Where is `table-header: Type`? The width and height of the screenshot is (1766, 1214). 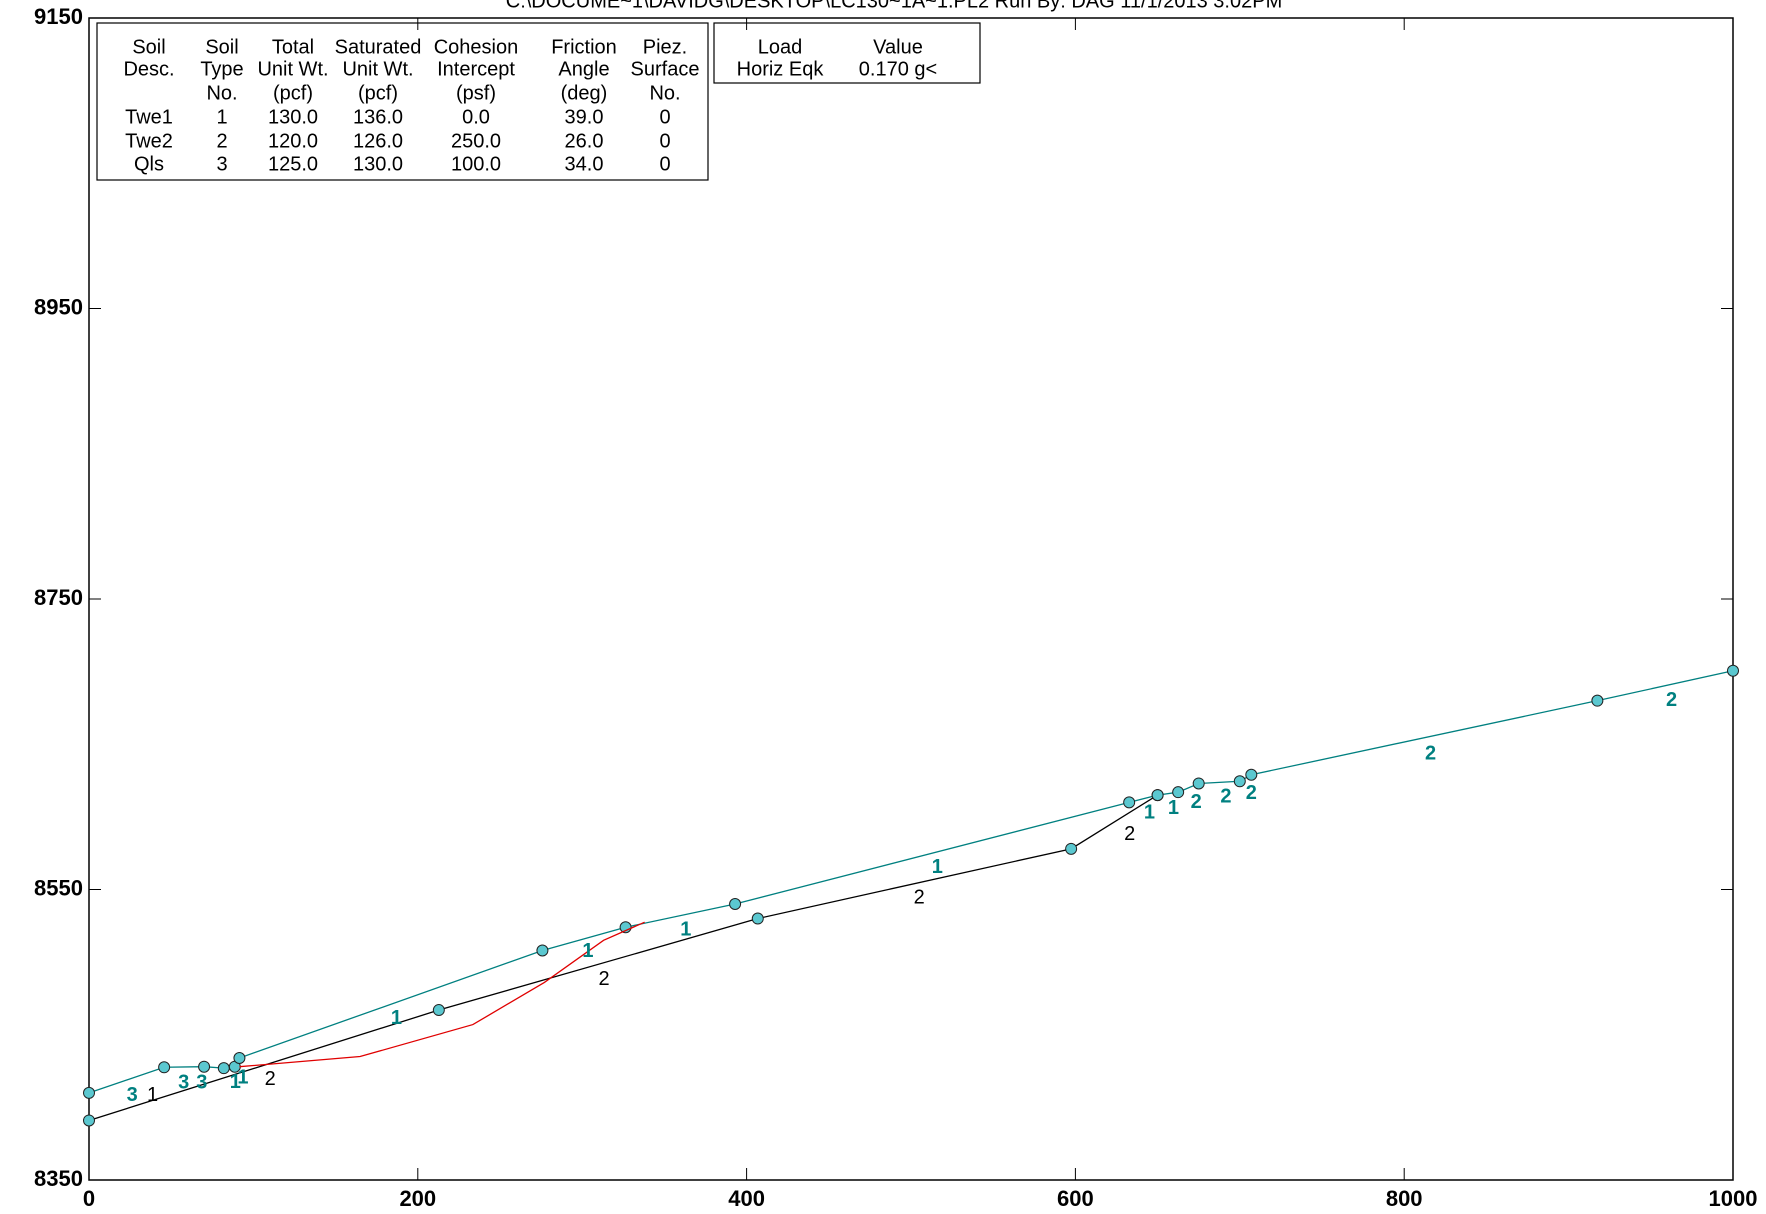 table-header: Type is located at coordinates (221, 69).